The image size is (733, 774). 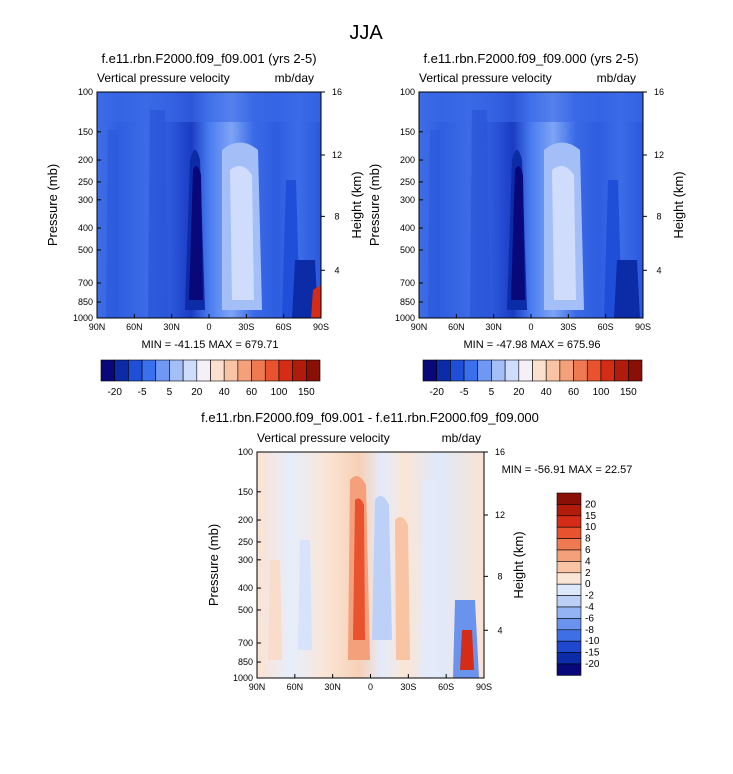 What do you see at coordinates (530, 58) in the screenshot?
I see `panel-2-title: f.e11.rbn.F2000.f09_f09.000 (yrs 2-5)` at bounding box center [530, 58].